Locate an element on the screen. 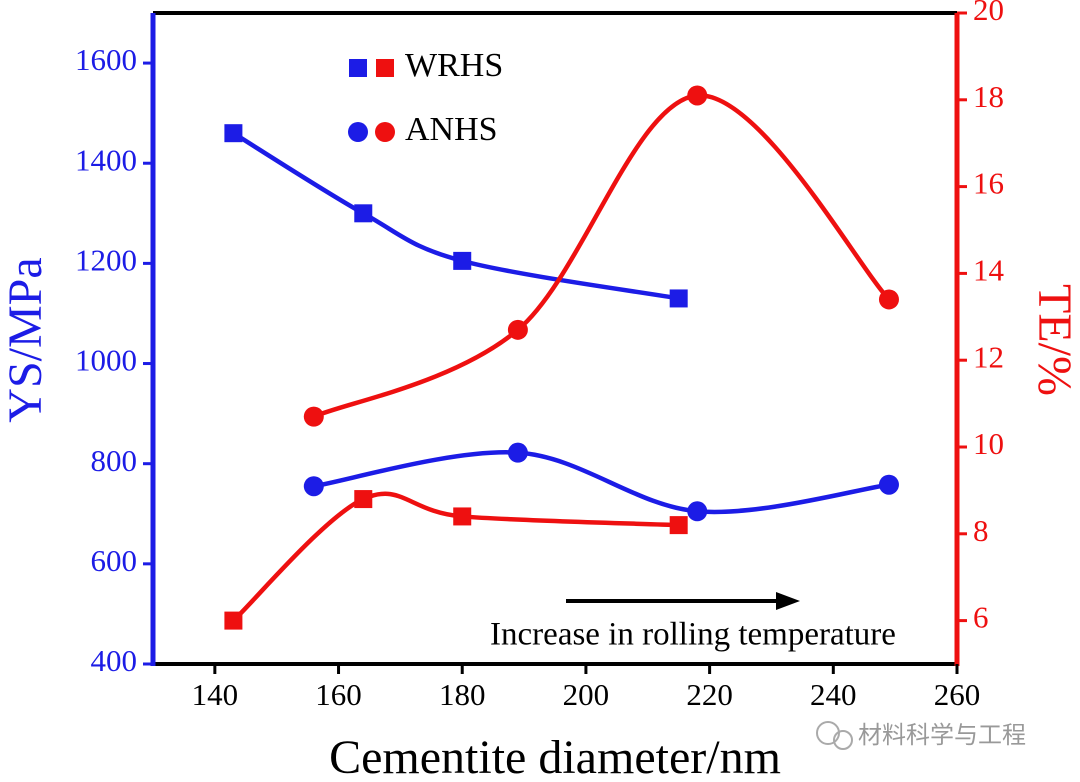  y2-axis-label: TE/% is located at coordinates (1054, 340).